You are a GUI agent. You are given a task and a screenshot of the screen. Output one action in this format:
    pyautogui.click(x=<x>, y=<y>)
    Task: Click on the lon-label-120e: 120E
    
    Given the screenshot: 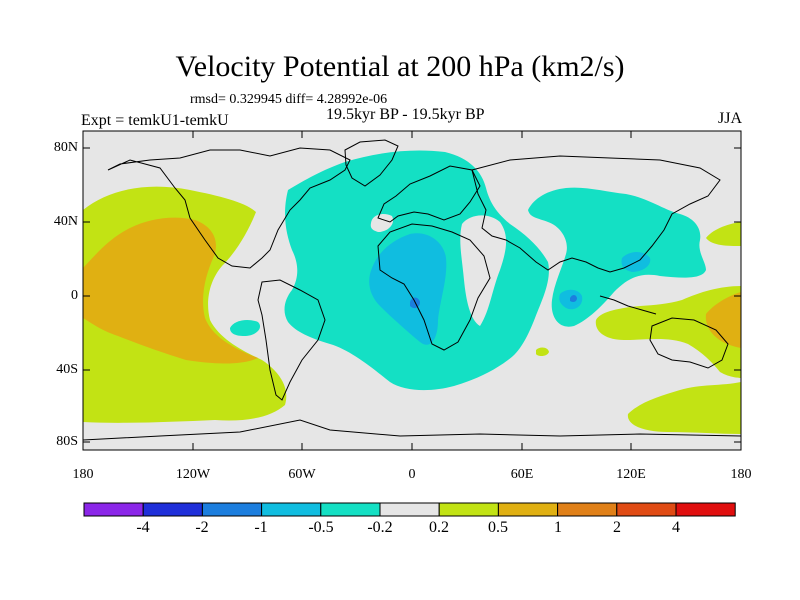 What is the action you would take?
    pyautogui.click(x=631, y=474)
    